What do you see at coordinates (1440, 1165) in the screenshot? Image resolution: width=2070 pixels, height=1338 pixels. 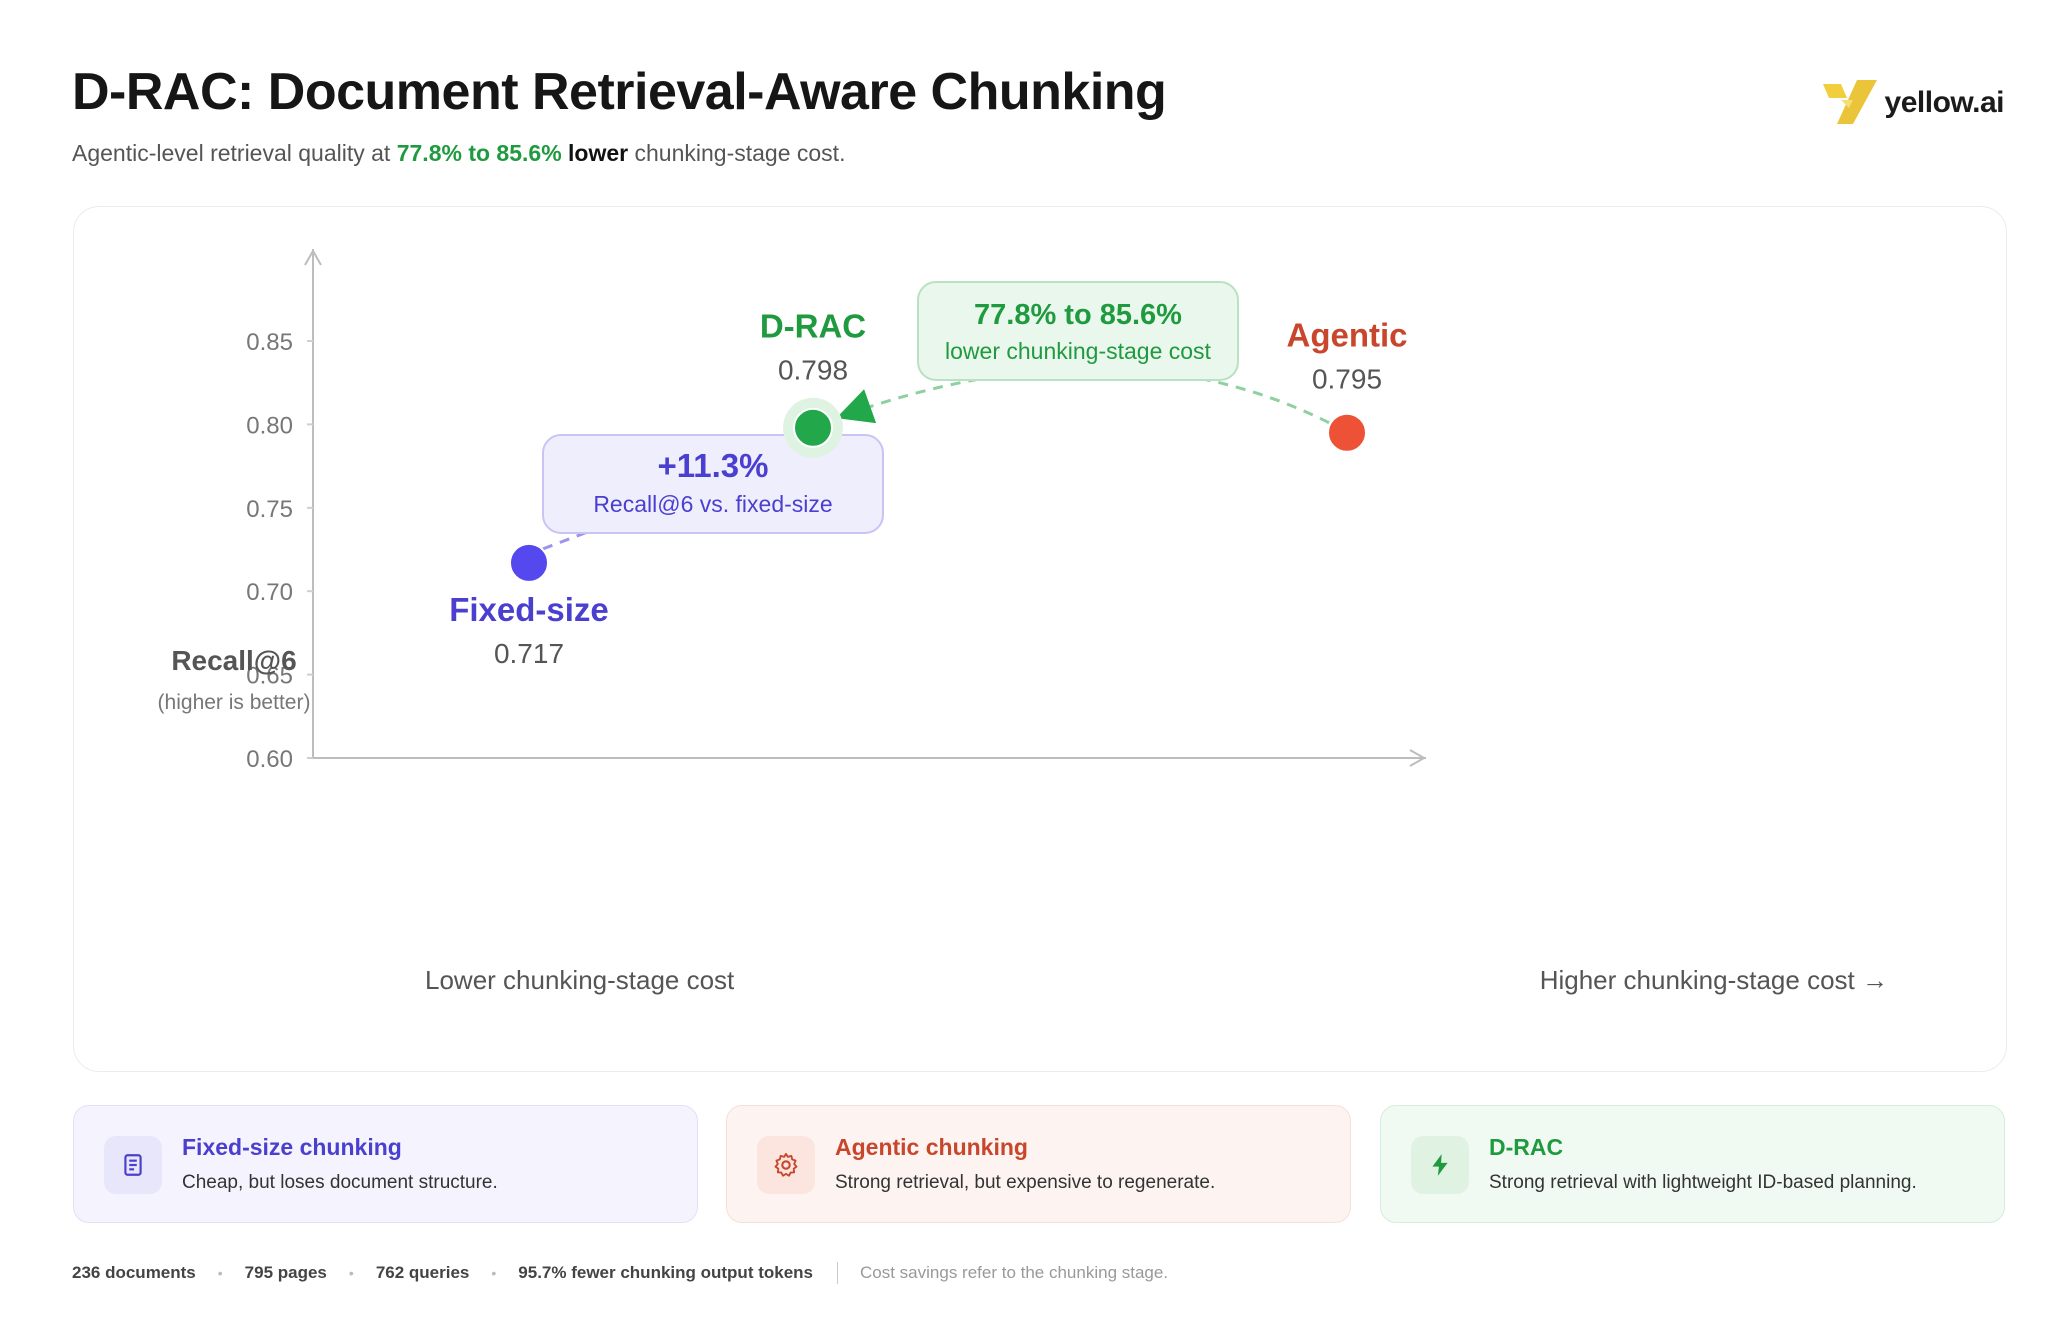 I see `lightning-icon` at bounding box center [1440, 1165].